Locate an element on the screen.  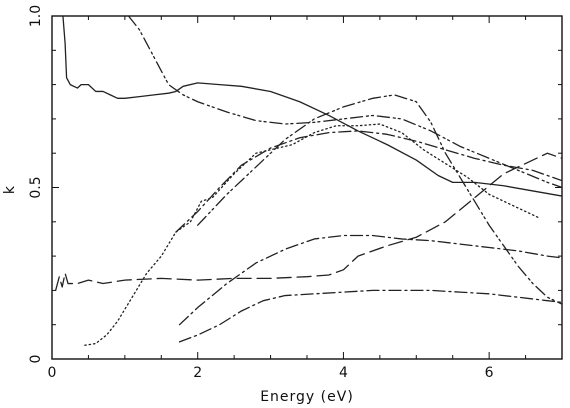
y-axis-label: k is located at coordinates (10, 189).